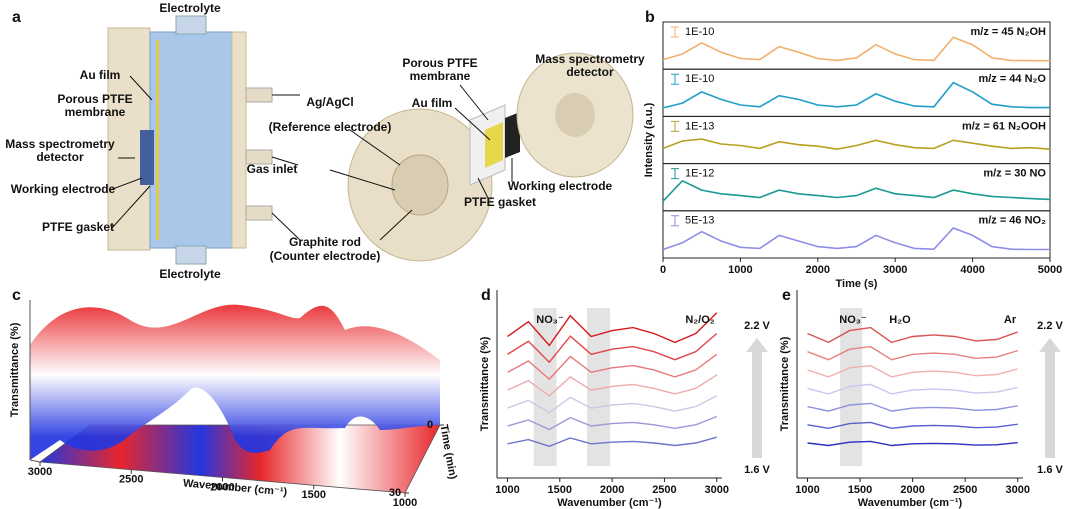  Describe the element at coordinates (259, 213) in the screenshot. I see `counter-port` at that location.